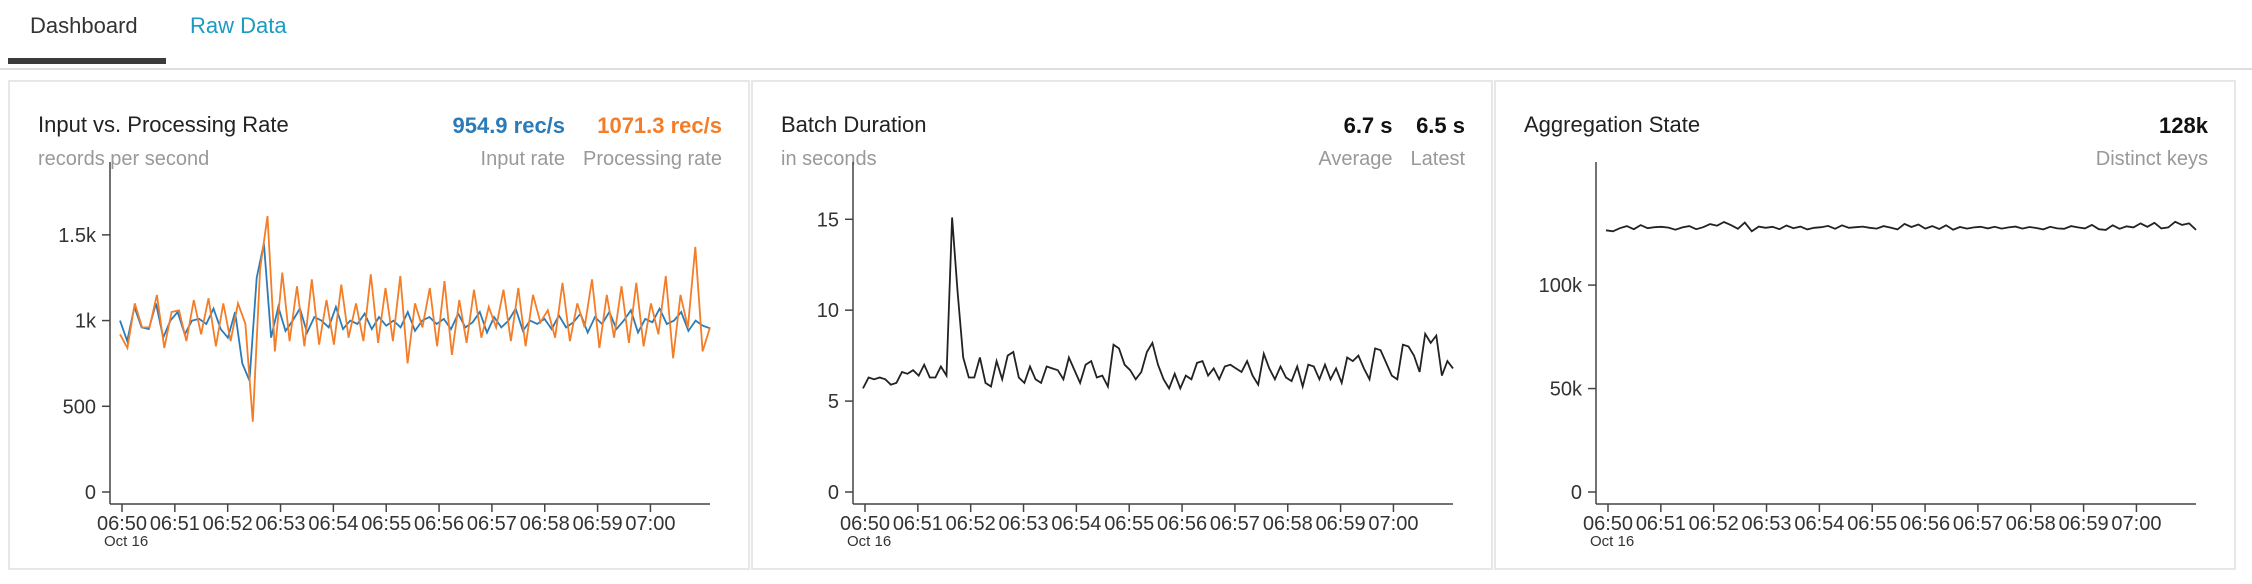  What do you see at coordinates (828, 220) in the screenshot?
I see `y-tick-label: 15` at bounding box center [828, 220].